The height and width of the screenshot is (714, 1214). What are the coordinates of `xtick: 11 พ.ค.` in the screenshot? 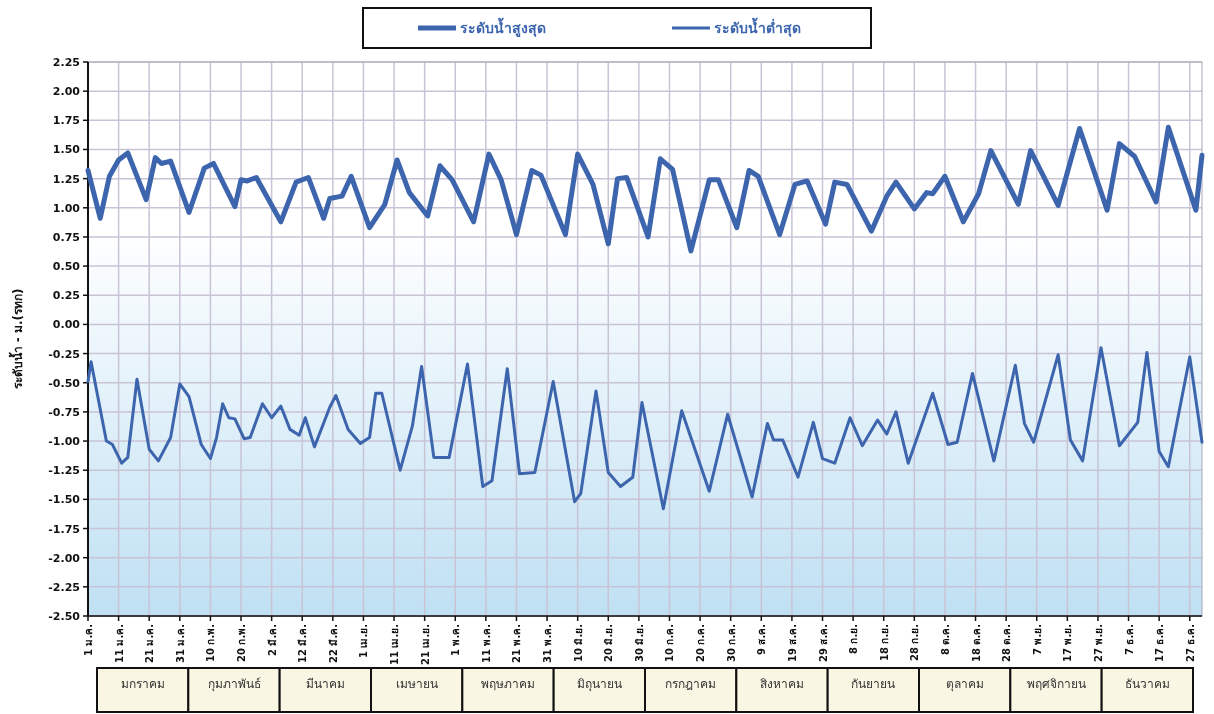 It's located at (486, 643).